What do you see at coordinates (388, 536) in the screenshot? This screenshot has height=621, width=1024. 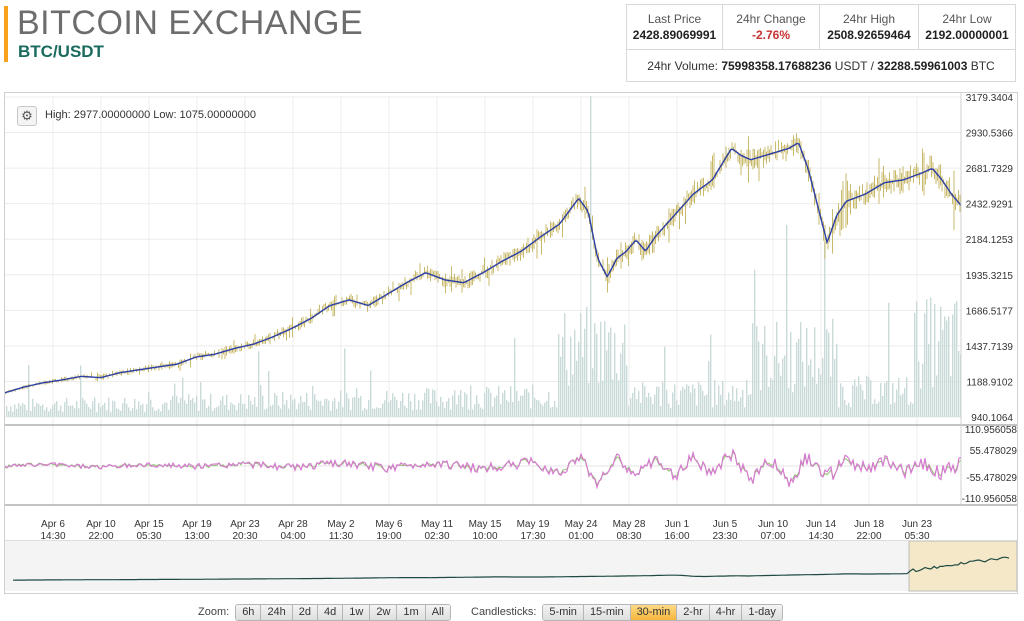 I see `x-axis-tick-time: 19:00` at bounding box center [388, 536].